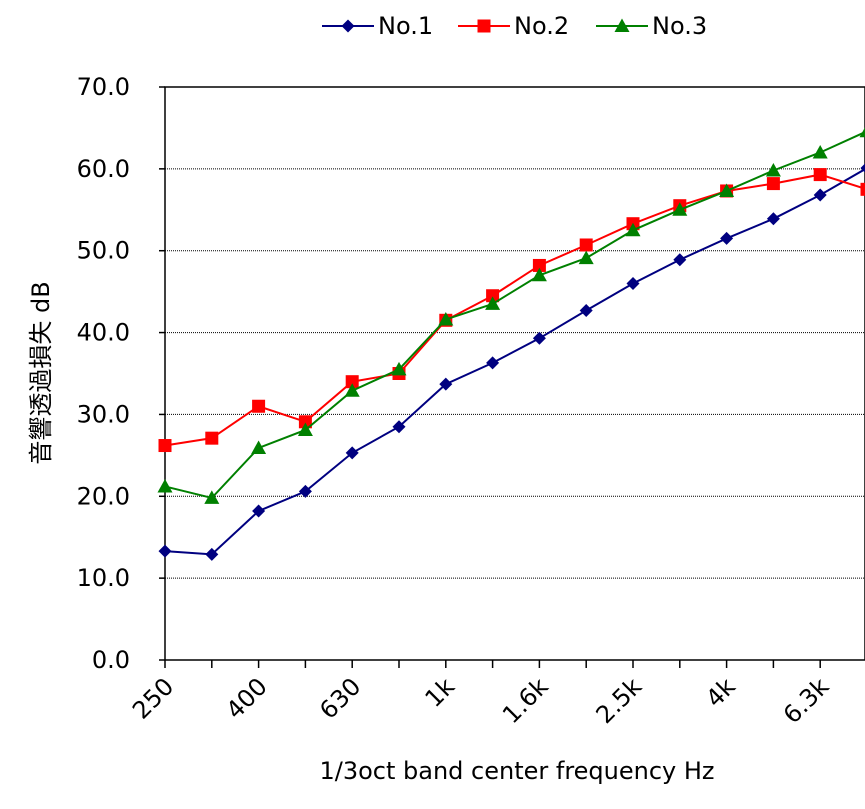  I want to click on legend-item: No.3, so click(651, 26).